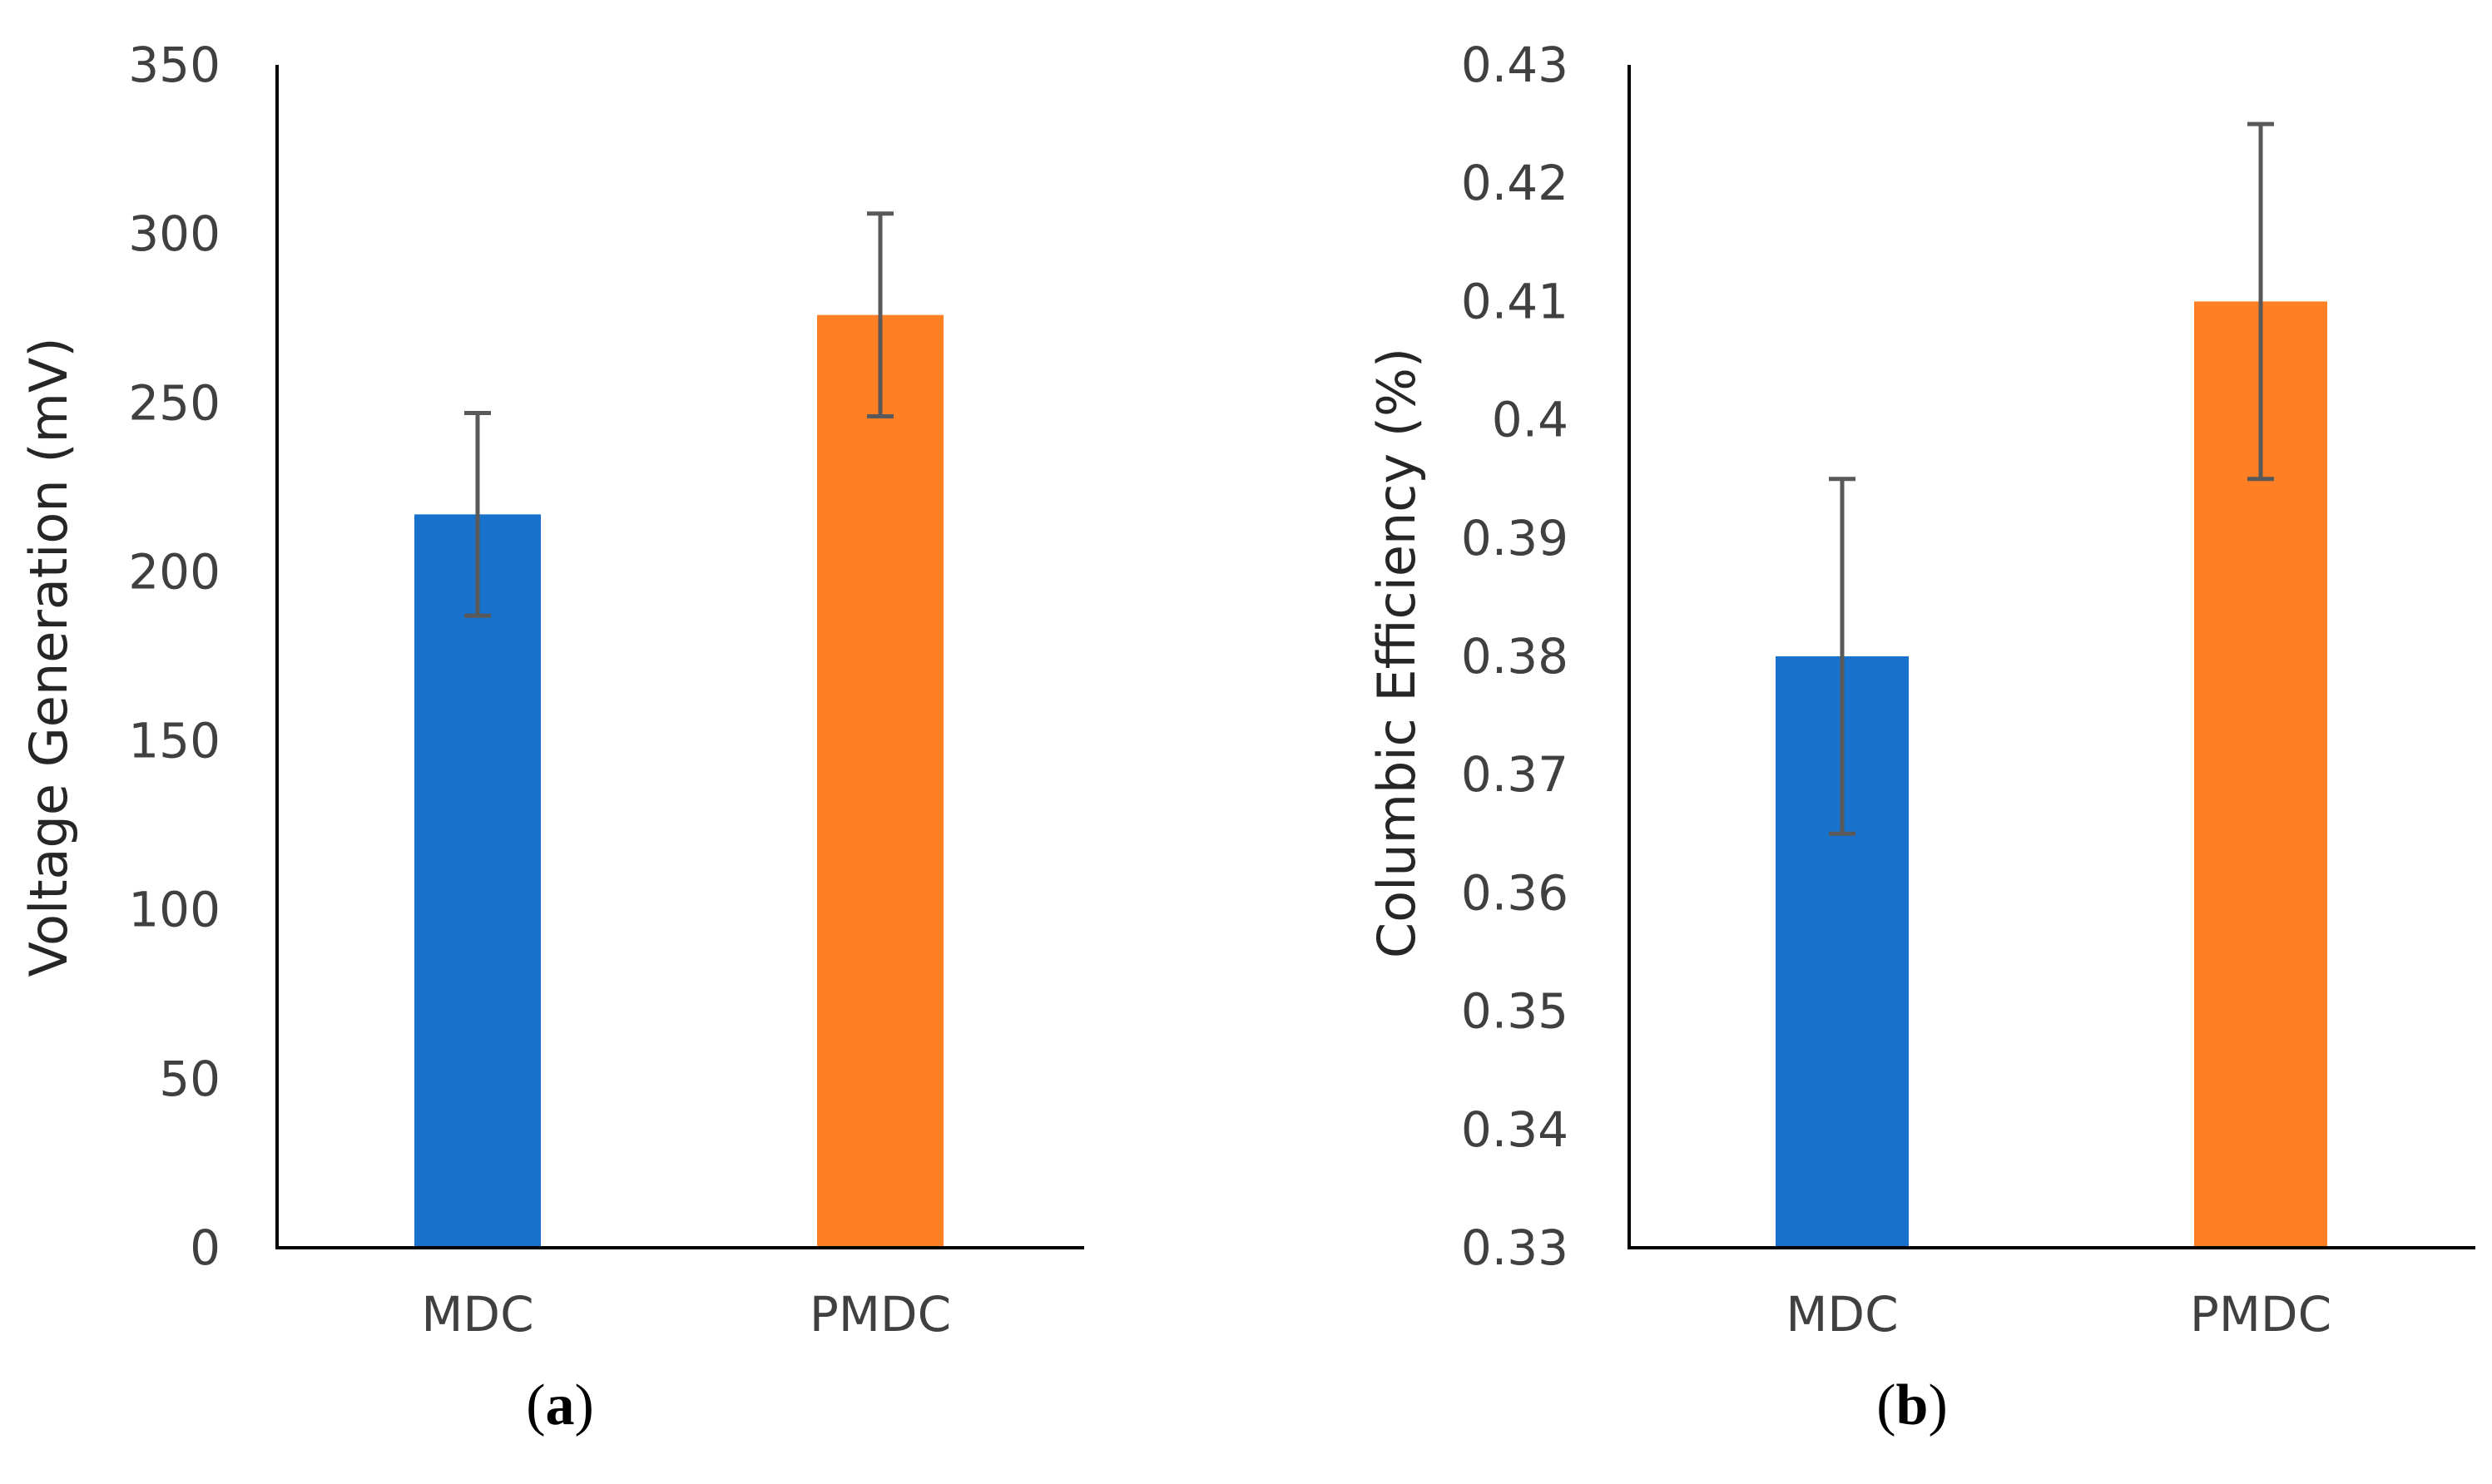 Image resolution: width=2492 pixels, height=1484 pixels. I want to click on x-tick-label-a-mdc: MDC, so click(477, 1314).